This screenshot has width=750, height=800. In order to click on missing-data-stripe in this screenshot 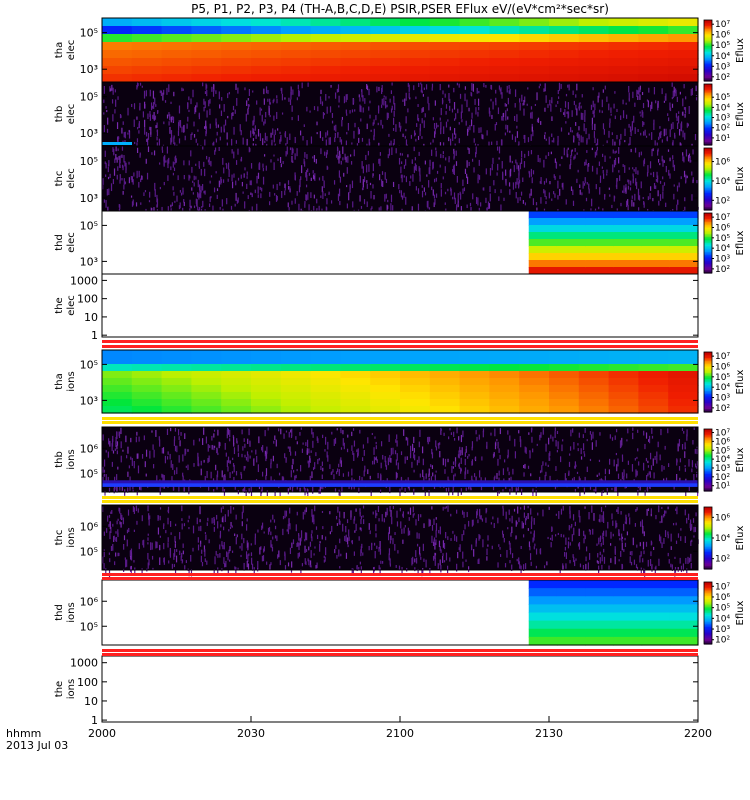, I will do `click(400, 346)`.